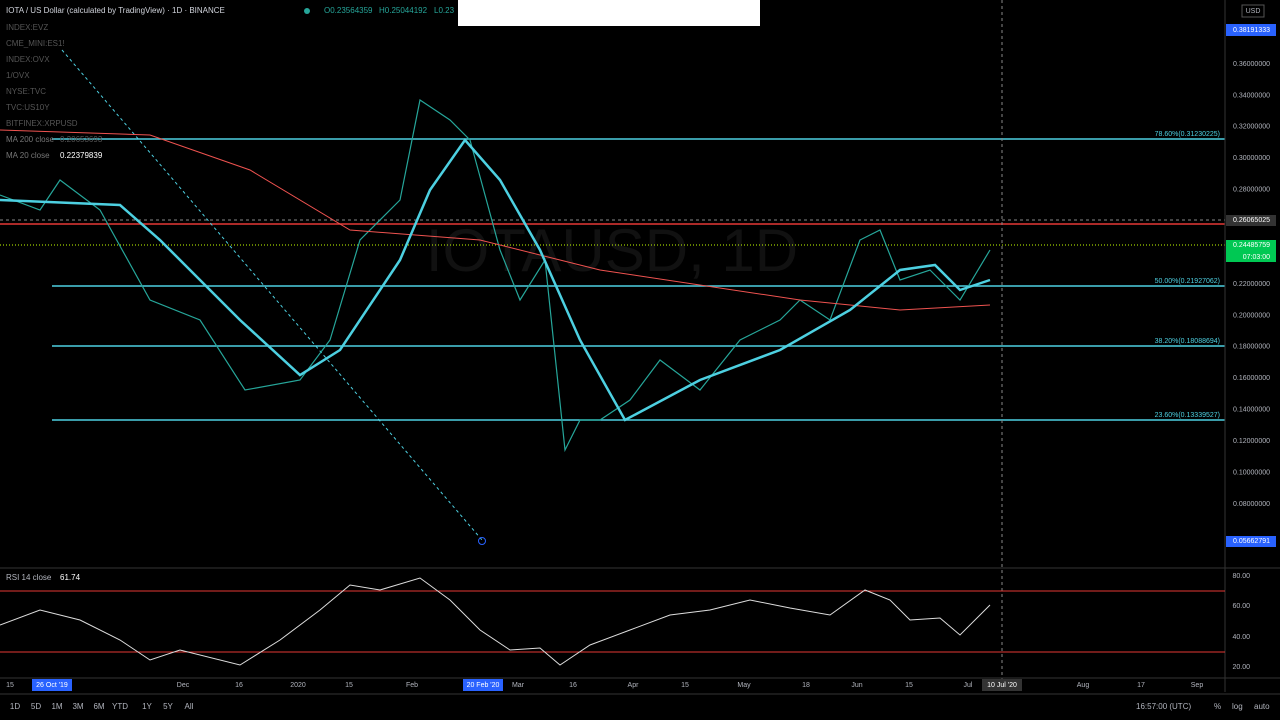  I want to click on clock: 16:57:00 (UTC), so click(1163, 706).